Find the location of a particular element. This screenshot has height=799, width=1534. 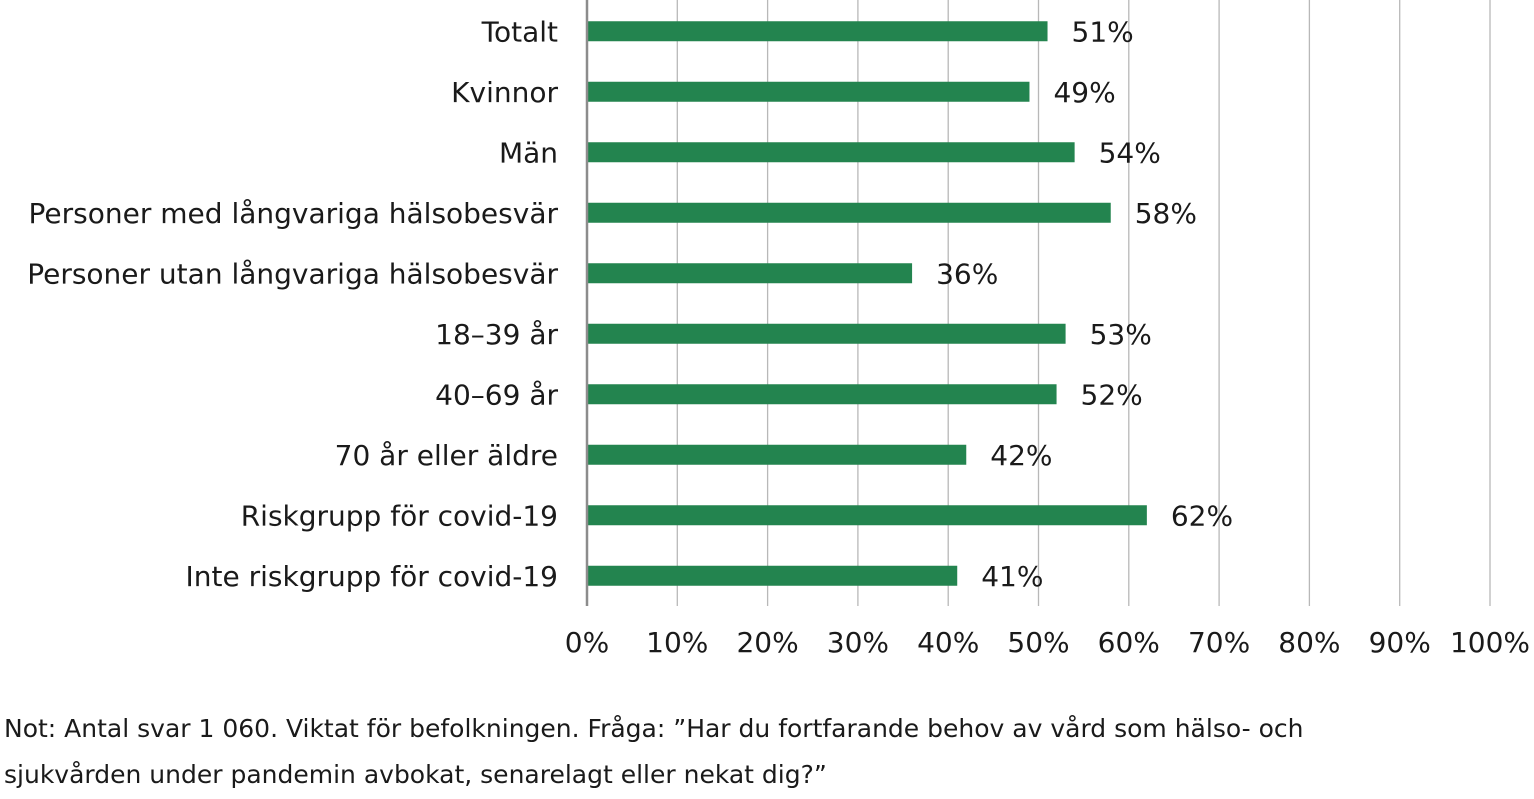

value-label-10: 41% is located at coordinates (1012, 576).